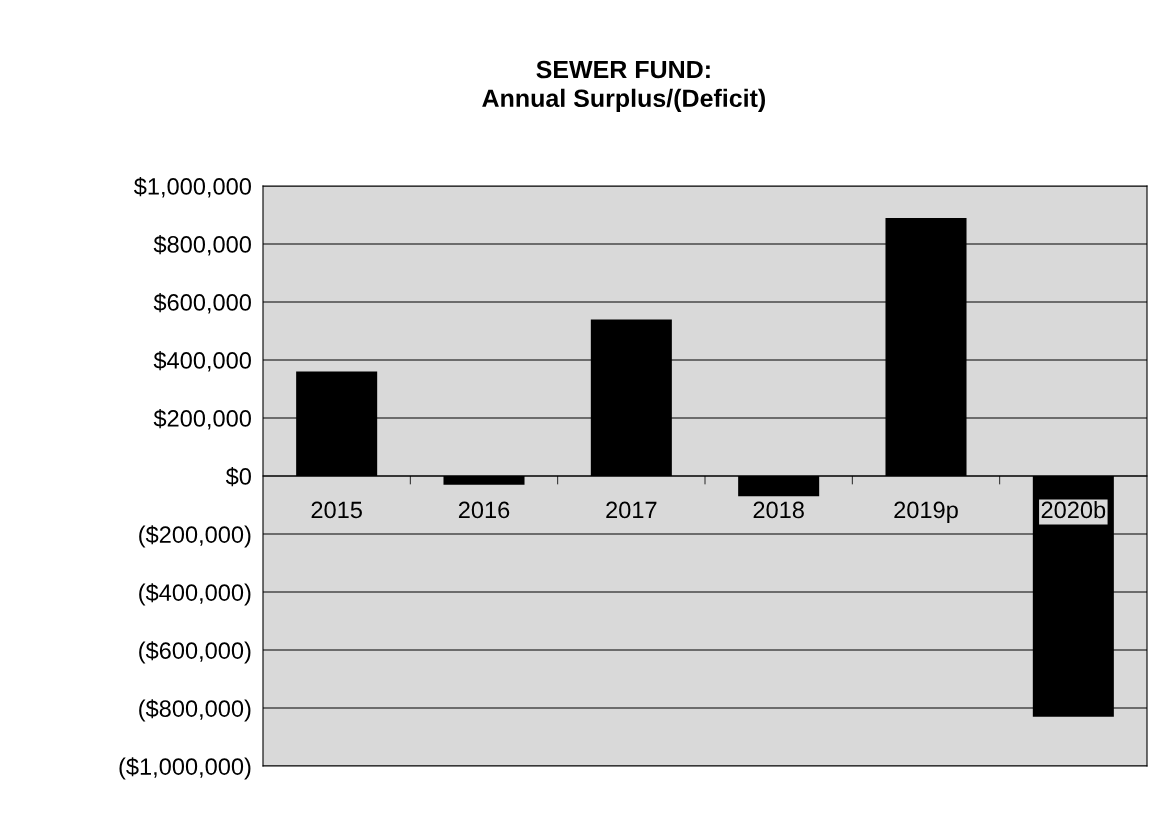 This screenshot has width=1159, height=818. What do you see at coordinates (623, 86) in the screenshot?
I see `chart-title: SEWER FUND: Annual Surplus/(Deficit)` at bounding box center [623, 86].